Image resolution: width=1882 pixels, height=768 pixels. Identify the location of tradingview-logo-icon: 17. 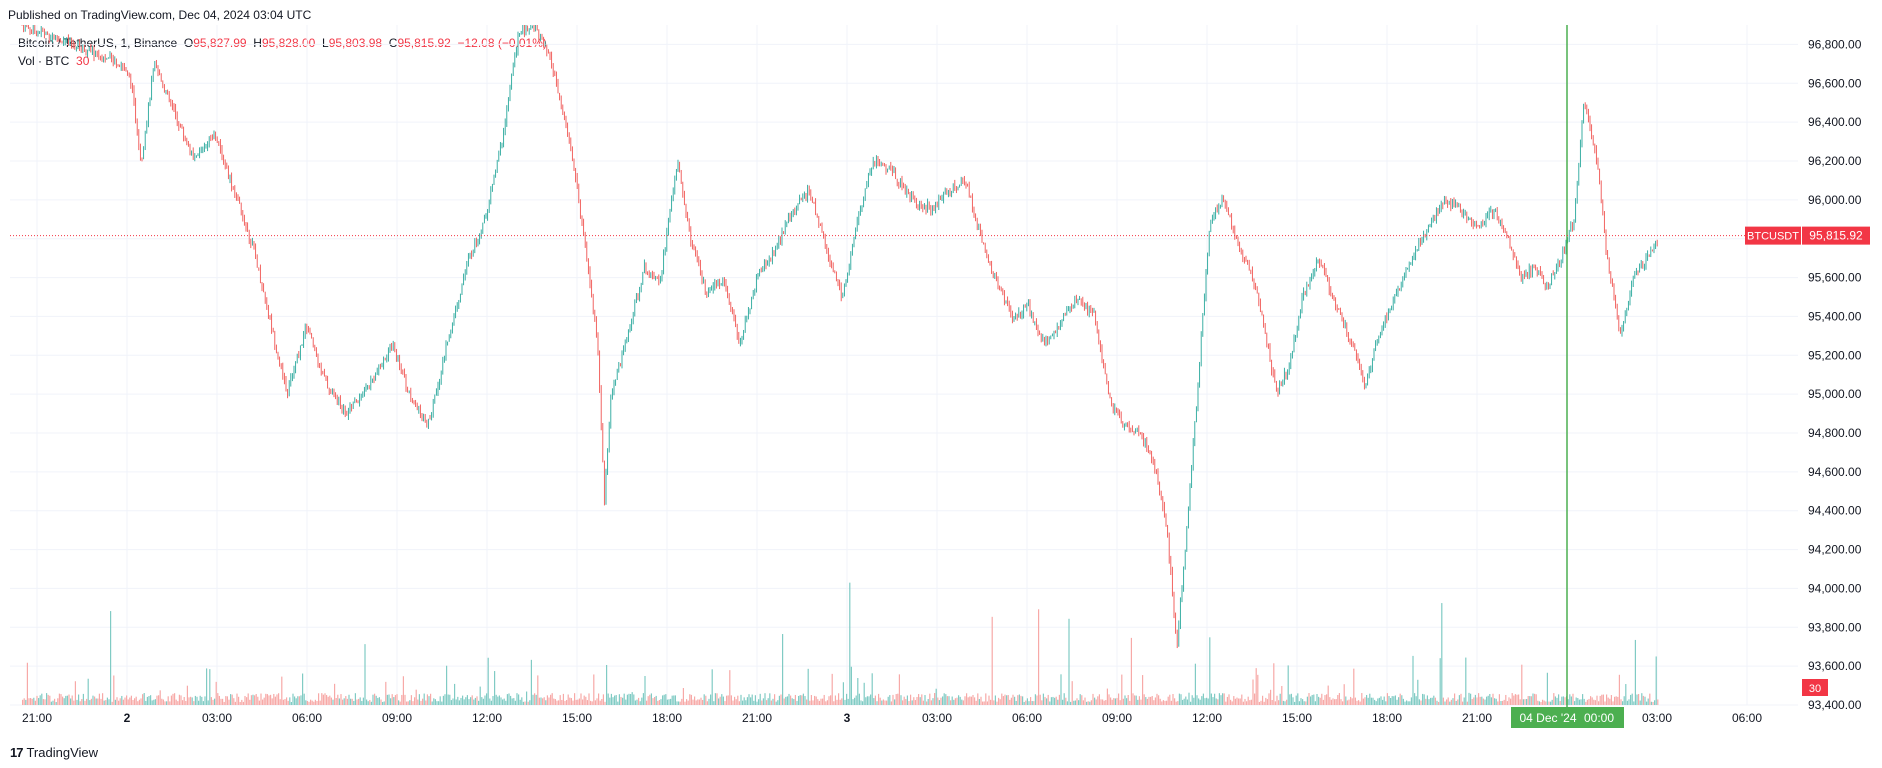
(17, 752).